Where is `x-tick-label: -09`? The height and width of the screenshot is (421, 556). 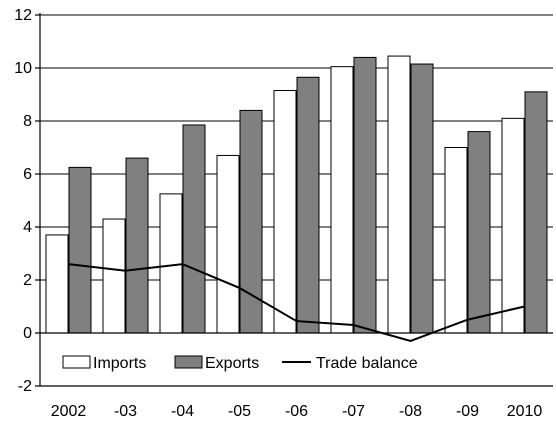 x-tick-label: -09 is located at coordinates (467, 411).